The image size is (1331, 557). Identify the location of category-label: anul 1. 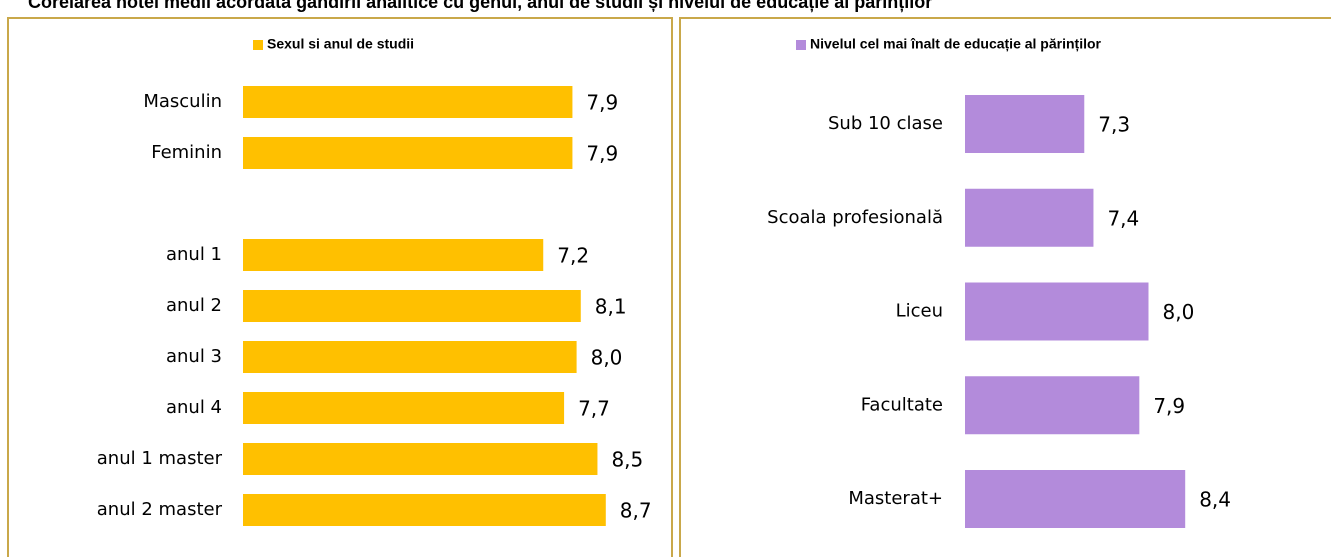
(194, 254).